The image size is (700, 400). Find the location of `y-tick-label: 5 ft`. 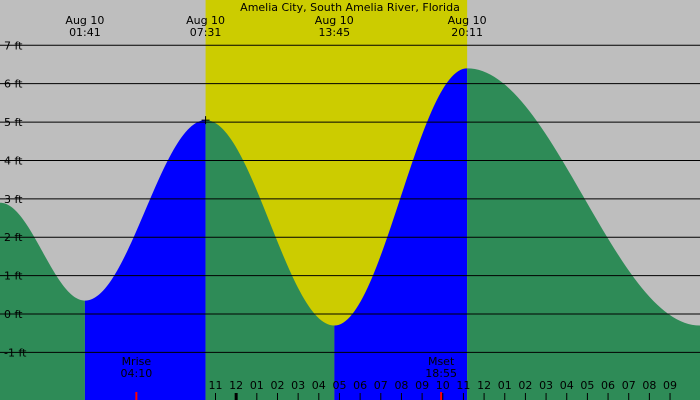

y-tick-label: 5 ft is located at coordinates (13, 122).